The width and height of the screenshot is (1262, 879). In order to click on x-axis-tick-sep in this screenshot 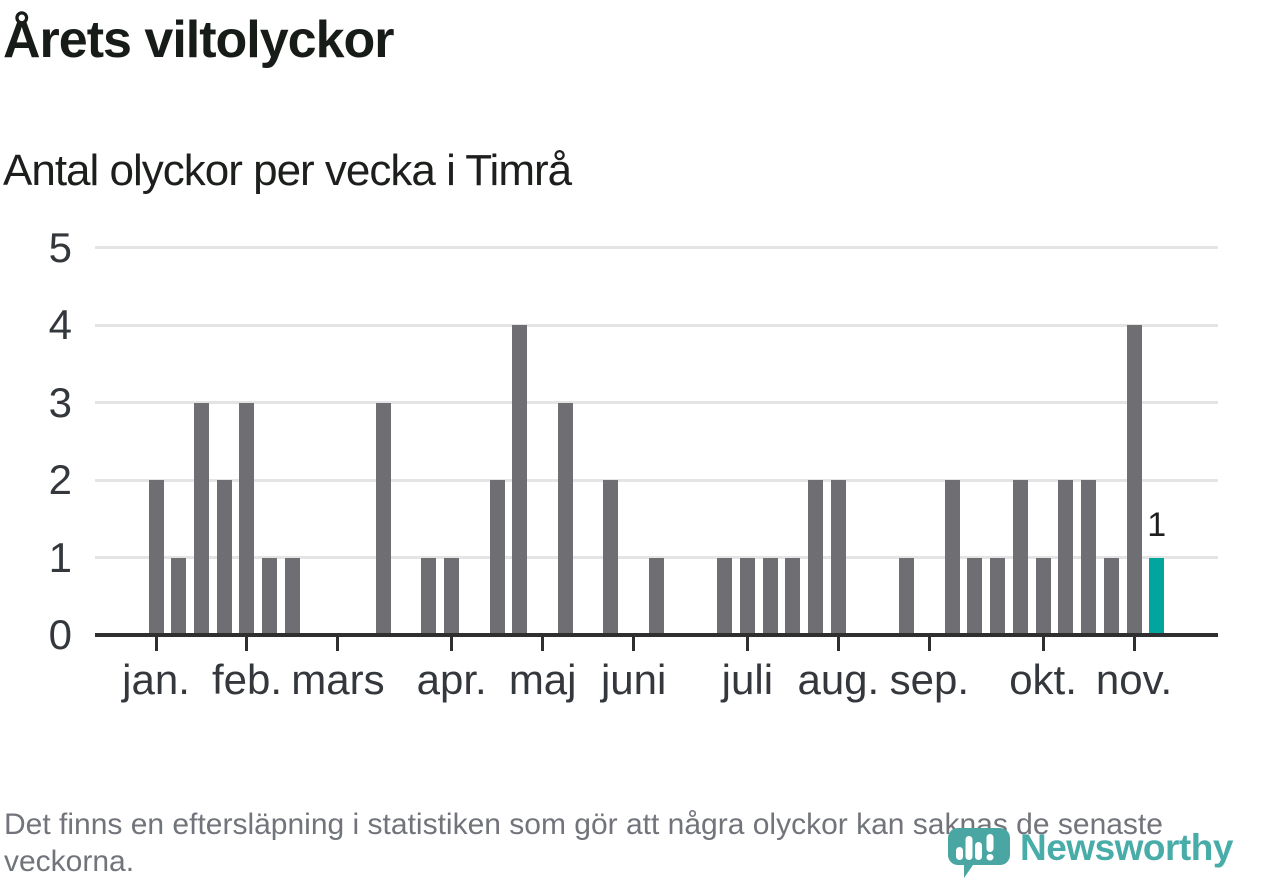, I will do `click(929, 644)`.